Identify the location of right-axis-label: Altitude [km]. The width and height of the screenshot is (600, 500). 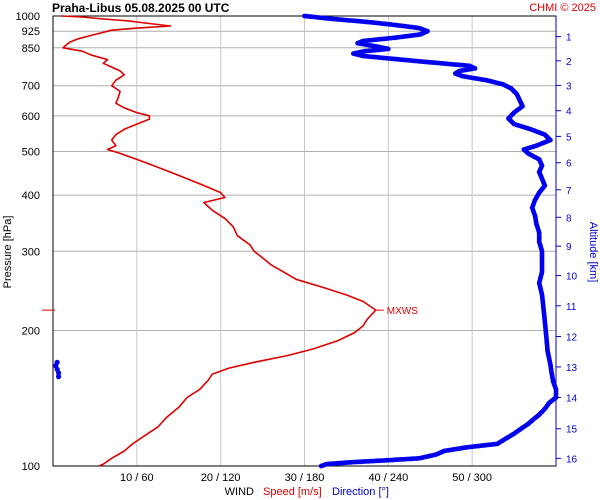
(593, 252).